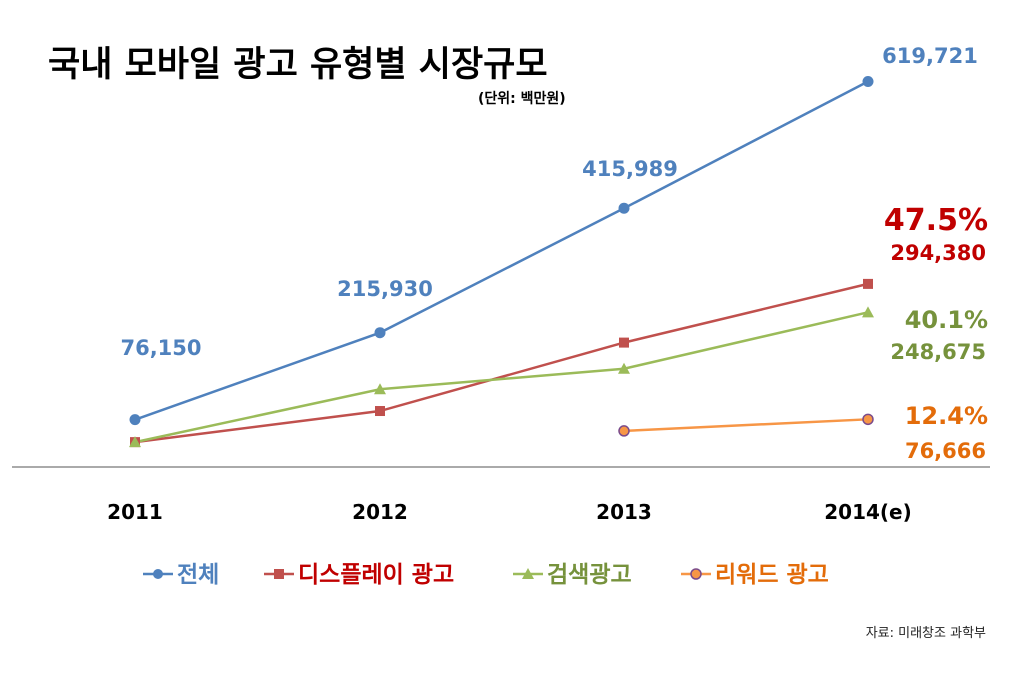 This screenshot has height=673, width=1024. What do you see at coordinates (930, 56) in the screenshot?
I see `label-total-3: 619,721` at bounding box center [930, 56].